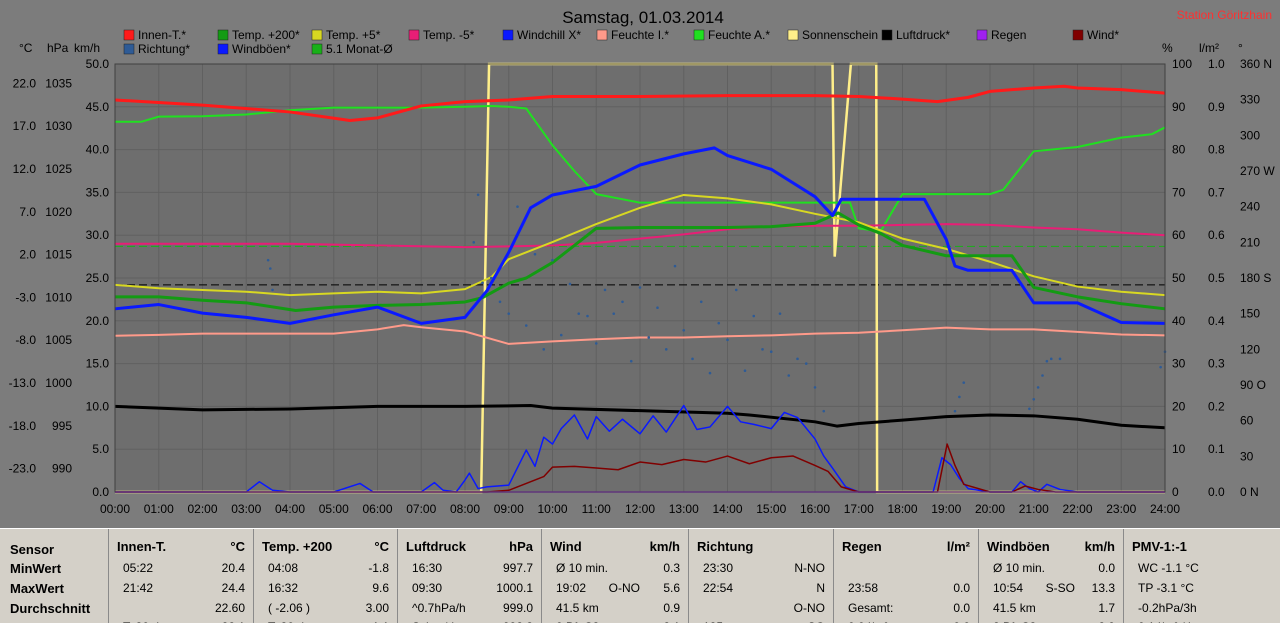 This screenshot has height=623, width=1280. I want to click on stats-cell: 0.9, so click(671, 608).